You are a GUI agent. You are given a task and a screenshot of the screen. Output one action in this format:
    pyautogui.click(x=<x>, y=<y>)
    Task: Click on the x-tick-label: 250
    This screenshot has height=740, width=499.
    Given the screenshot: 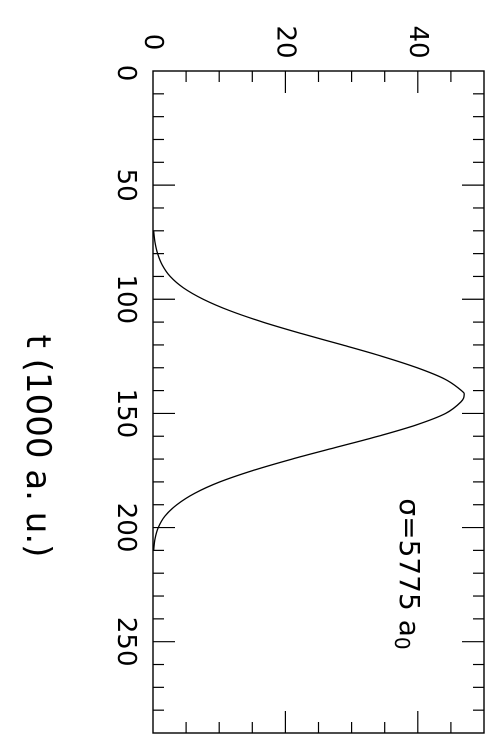 What is the action you would take?
    pyautogui.click(x=126, y=642)
    